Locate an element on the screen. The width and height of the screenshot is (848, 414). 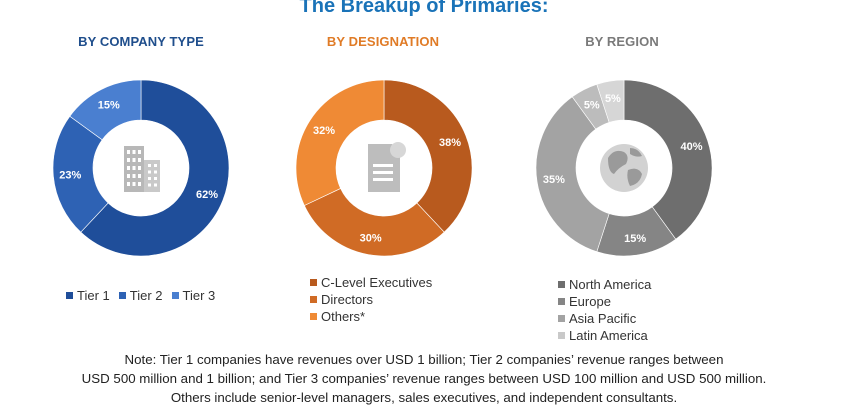
legend-item: Latin America is located at coordinates (604, 335).